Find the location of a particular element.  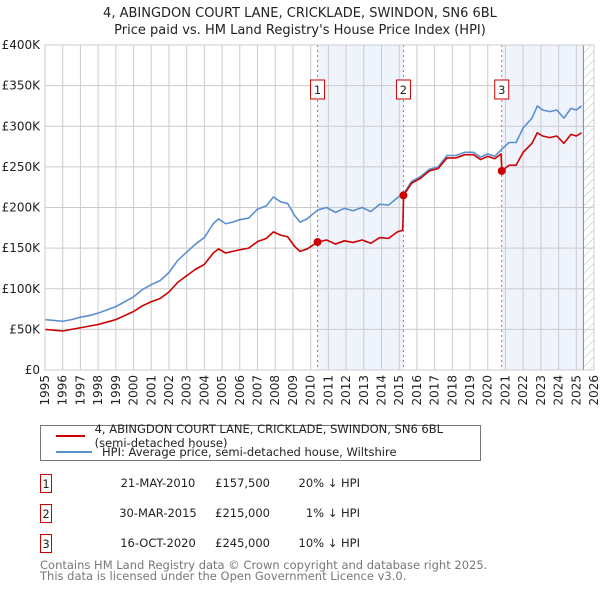

x-tick-label: 1996 is located at coordinates (63, 390).